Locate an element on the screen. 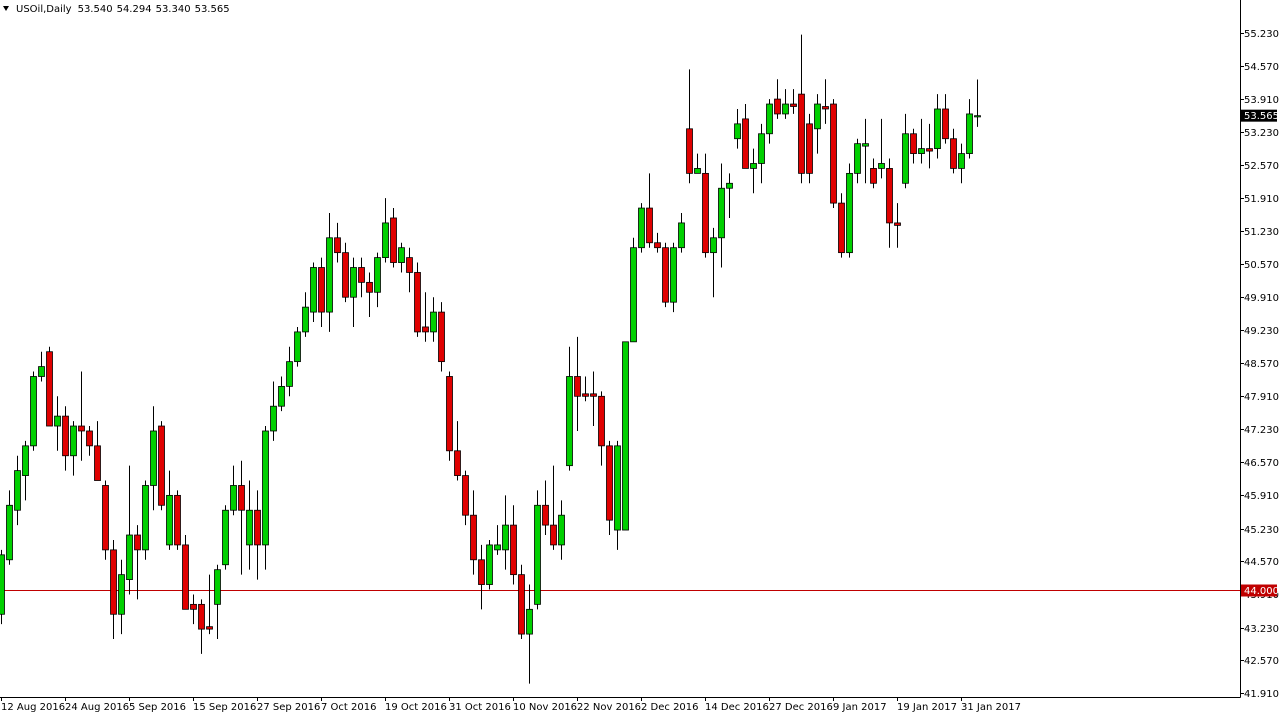  y-tick-label: 43.230 is located at coordinates (1261, 629).